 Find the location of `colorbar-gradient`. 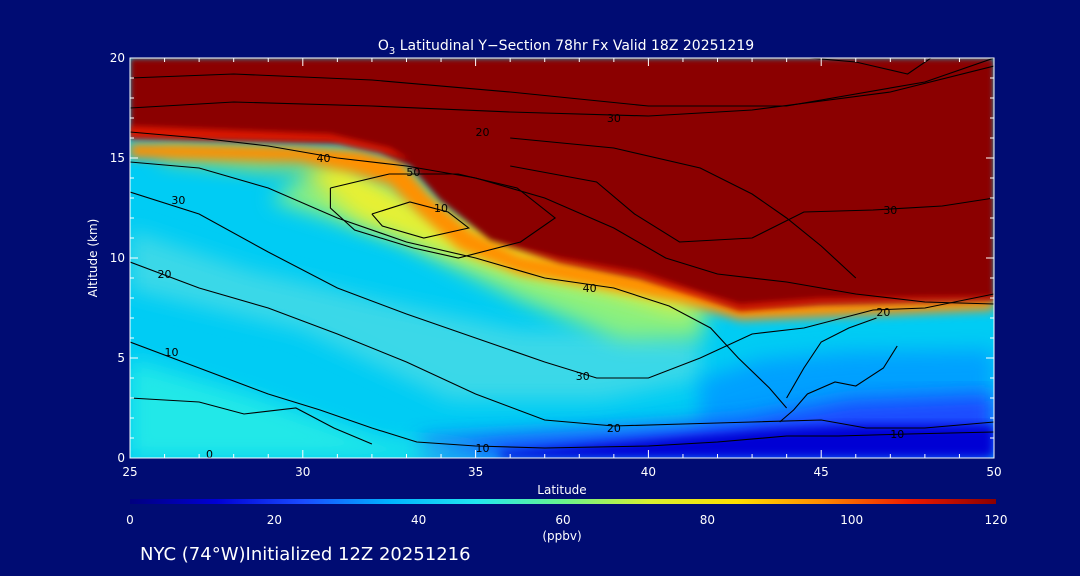

colorbar-gradient is located at coordinates (563, 501).